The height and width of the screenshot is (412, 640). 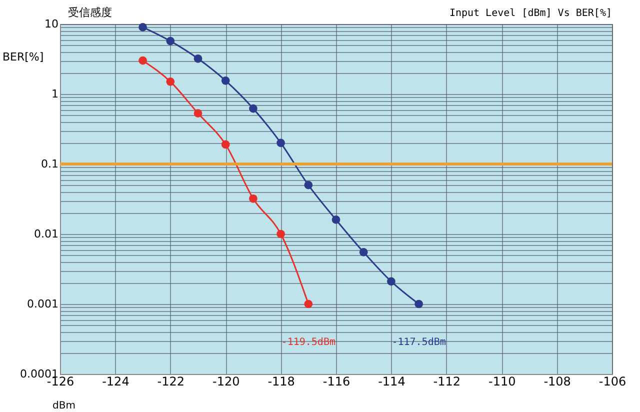 What do you see at coordinates (226, 381) in the screenshot?
I see `x-tick-label: -120` at bounding box center [226, 381].